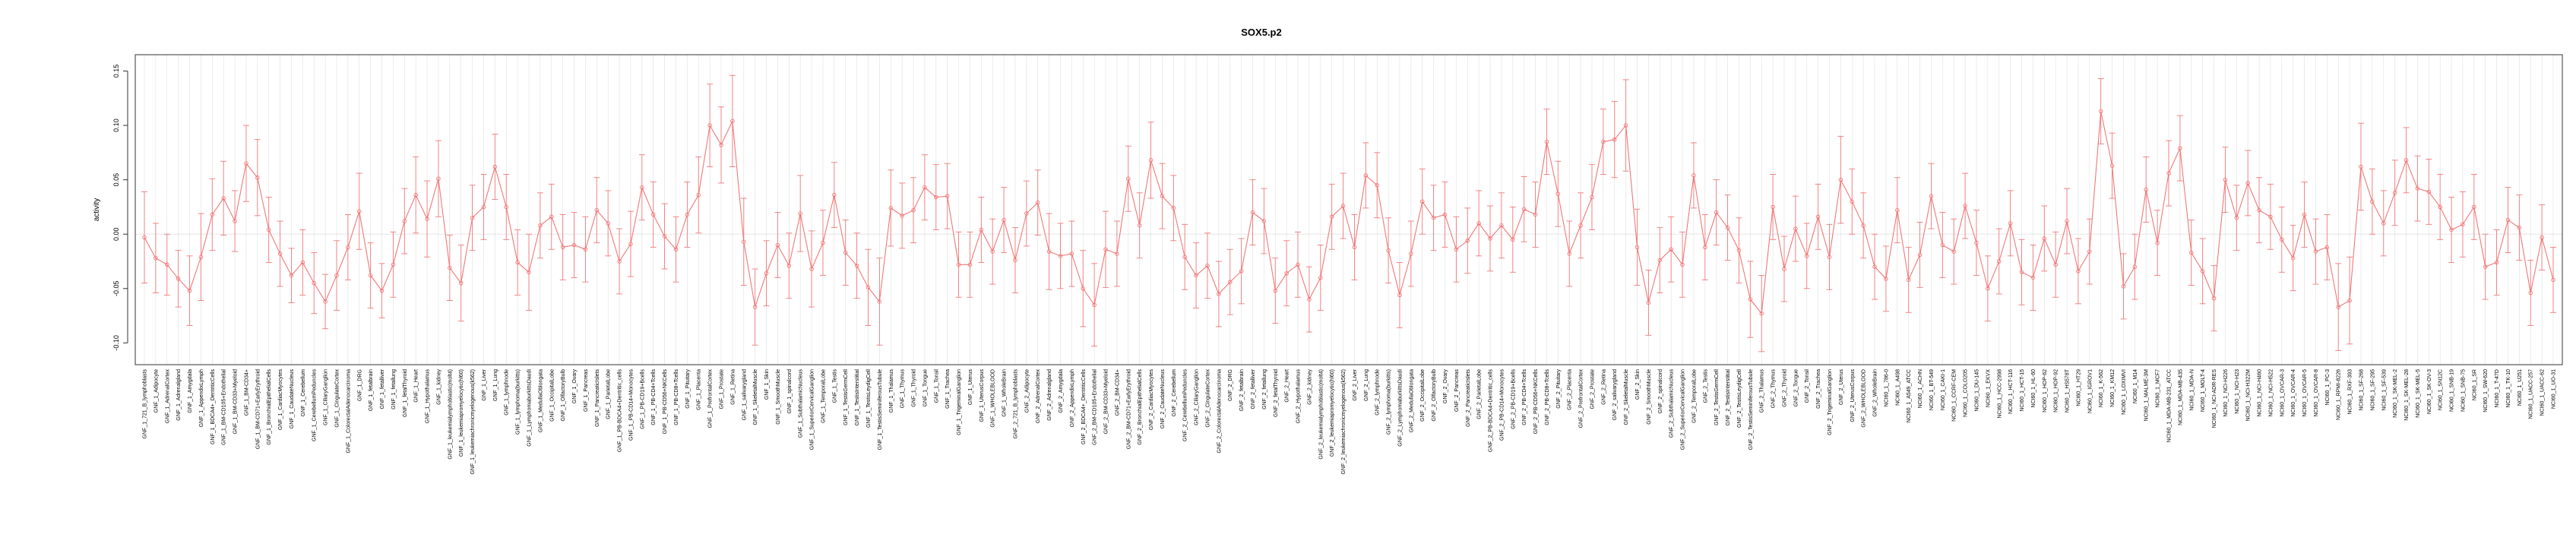 Image resolution: width=2576 pixels, height=547 pixels. Describe the element at coordinates (1582, 398) in the screenshot. I see `x-tick-label: GNF_2_PrefrontalCortex` at that location.